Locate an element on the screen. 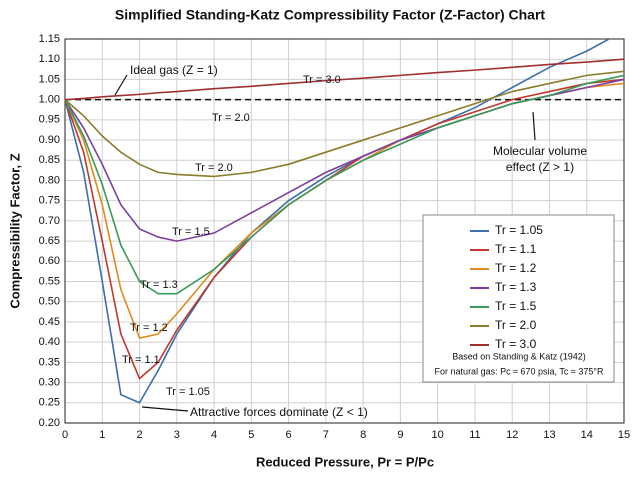 The image size is (643, 485). y-tick-label: 0.45 is located at coordinates (49, 322).